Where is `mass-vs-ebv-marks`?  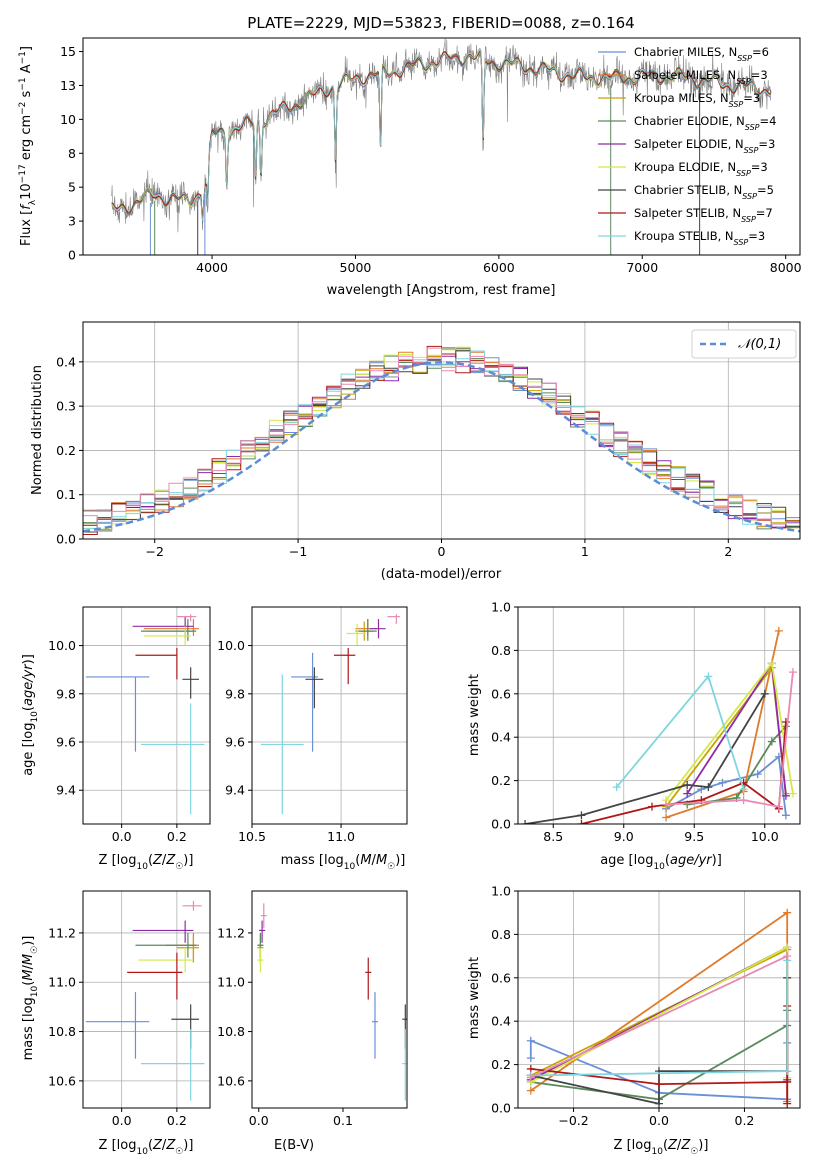 mass-vs-ebv-marks is located at coordinates (332, 1002).